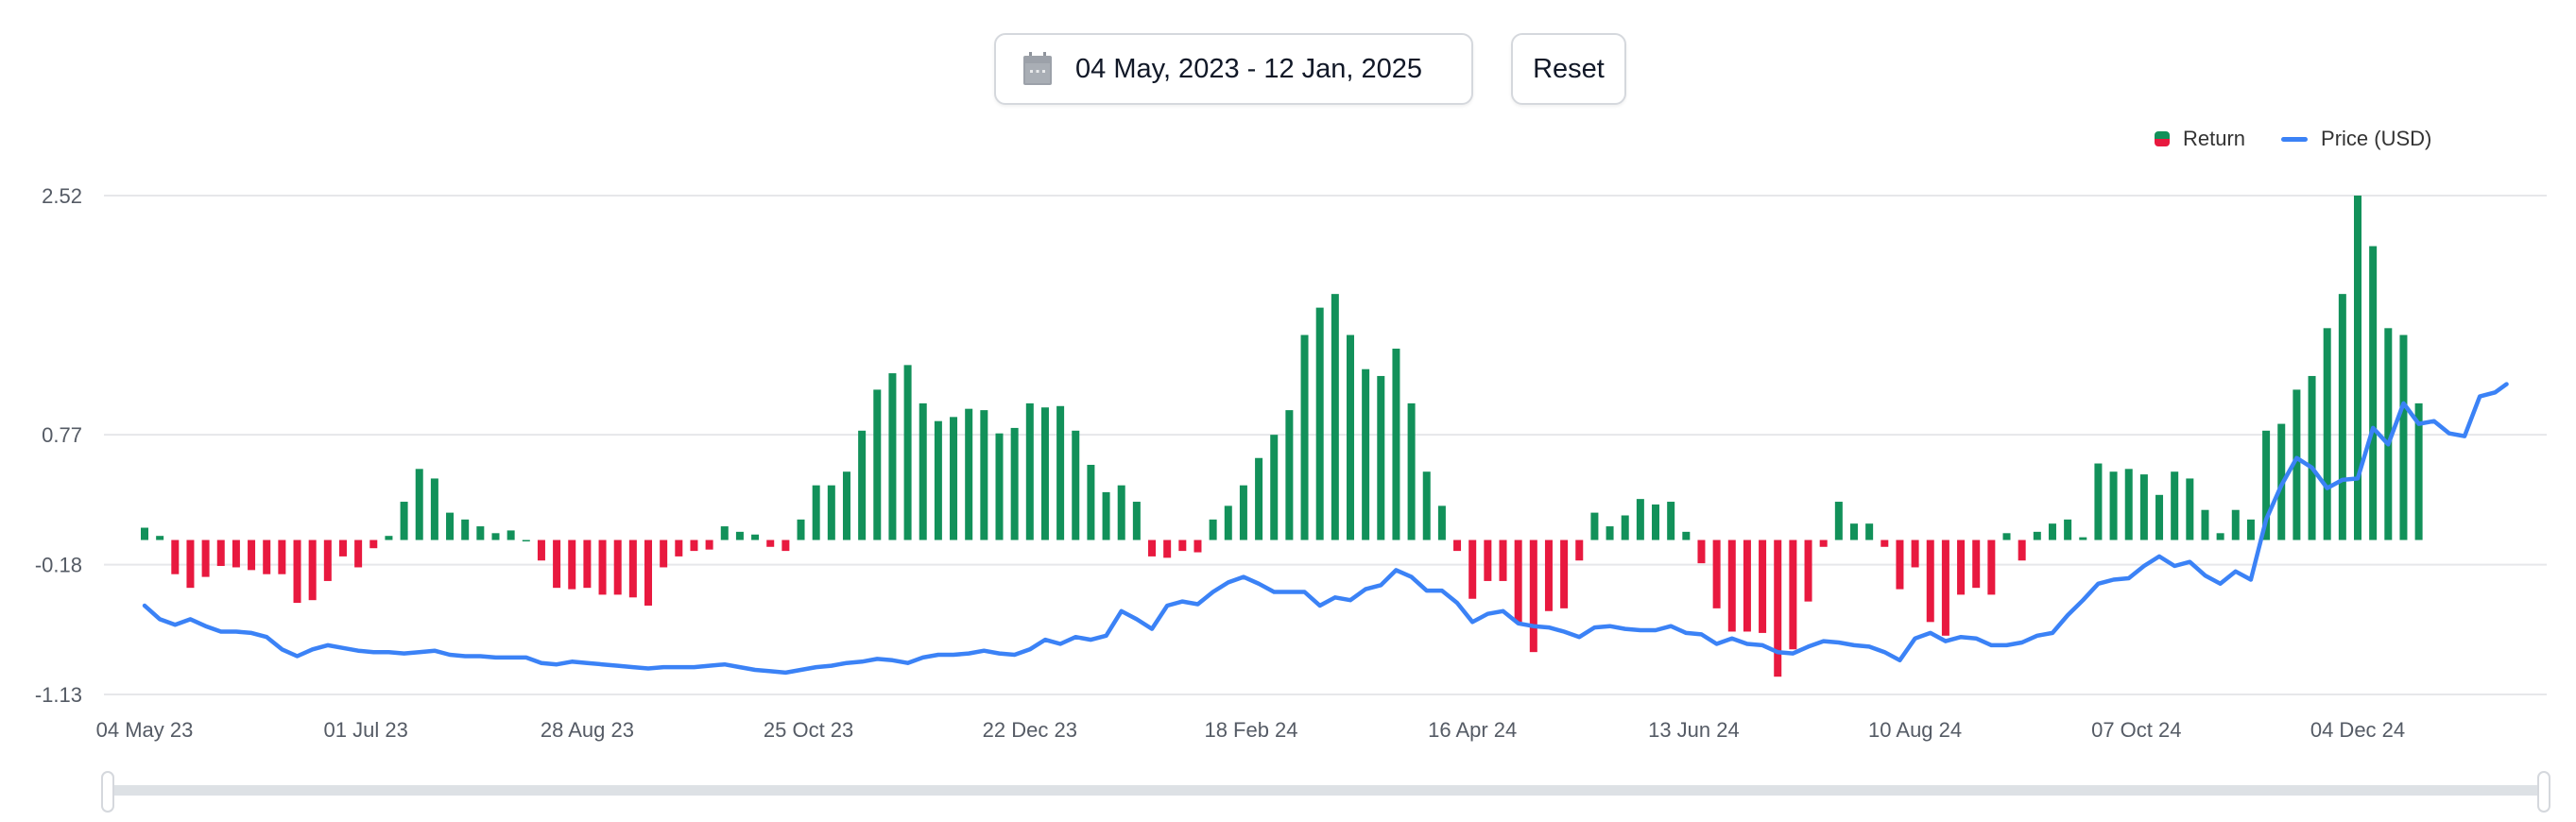  What do you see at coordinates (2136, 730) in the screenshot?
I see `x-tick-label: 07 Oct 24` at bounding box center [2136, 730].